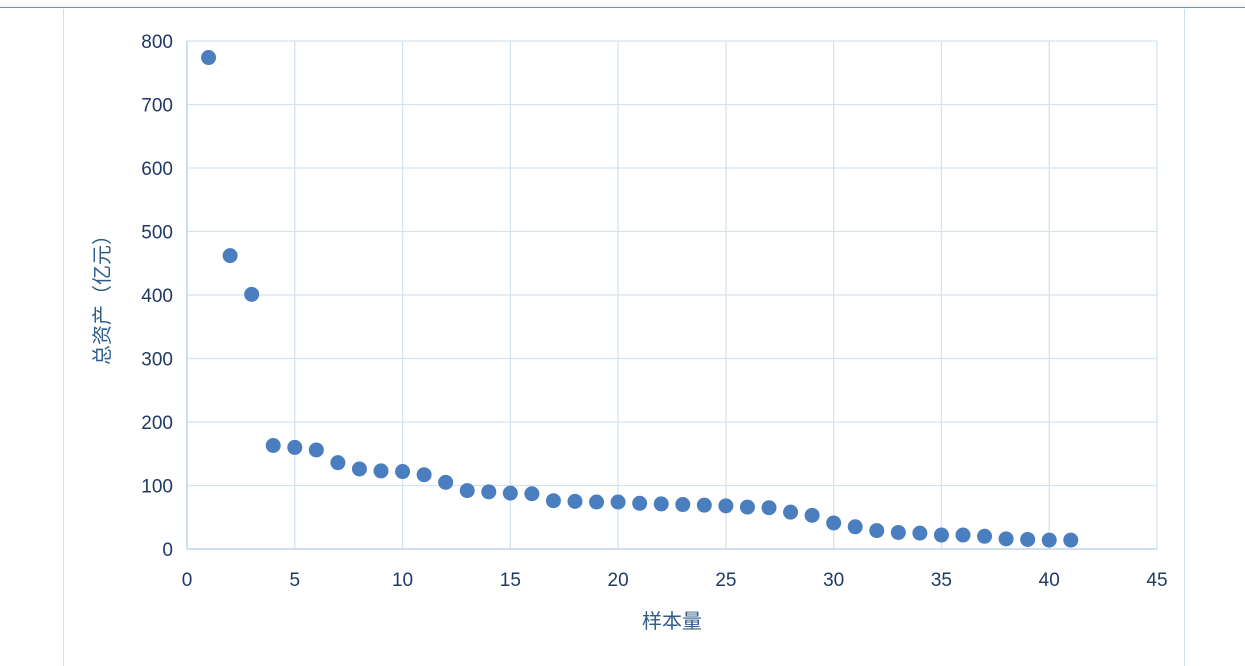 The height and width of the screenshot is (666, 1245). I want to click on x-tick-label: 5, so click(294, 580).